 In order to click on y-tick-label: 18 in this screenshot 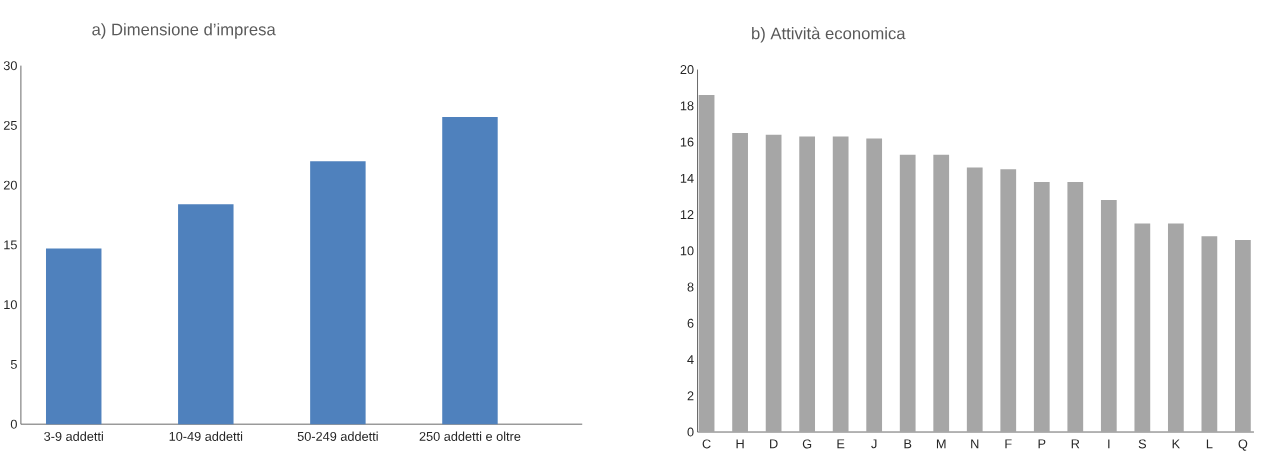, I will do `click(687, 106)`.